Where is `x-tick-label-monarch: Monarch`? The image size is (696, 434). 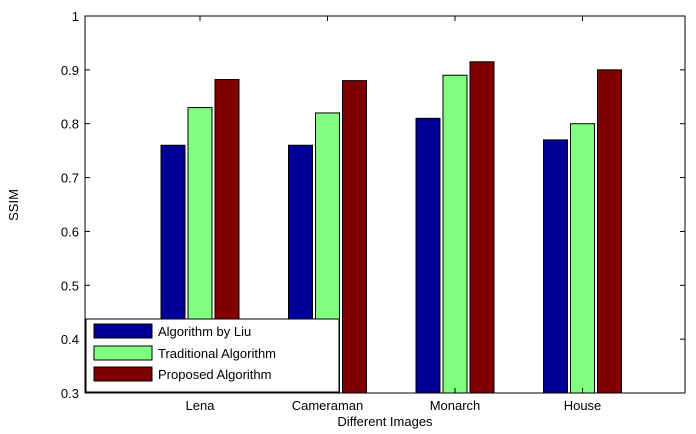
x-tick-label-monarch: Monarch is located at coordinates (455, 405).